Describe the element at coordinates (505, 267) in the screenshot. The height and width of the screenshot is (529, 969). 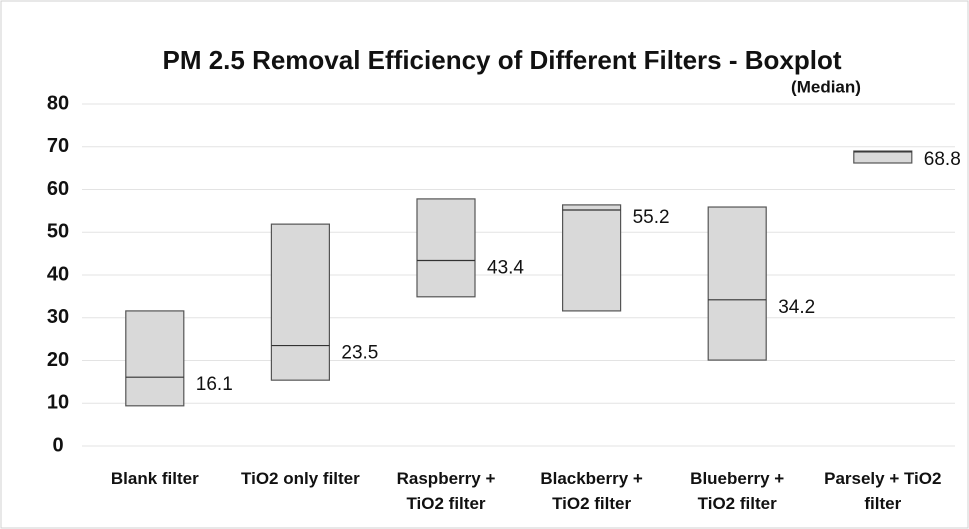
I see `median-label: 43.4` at that location.